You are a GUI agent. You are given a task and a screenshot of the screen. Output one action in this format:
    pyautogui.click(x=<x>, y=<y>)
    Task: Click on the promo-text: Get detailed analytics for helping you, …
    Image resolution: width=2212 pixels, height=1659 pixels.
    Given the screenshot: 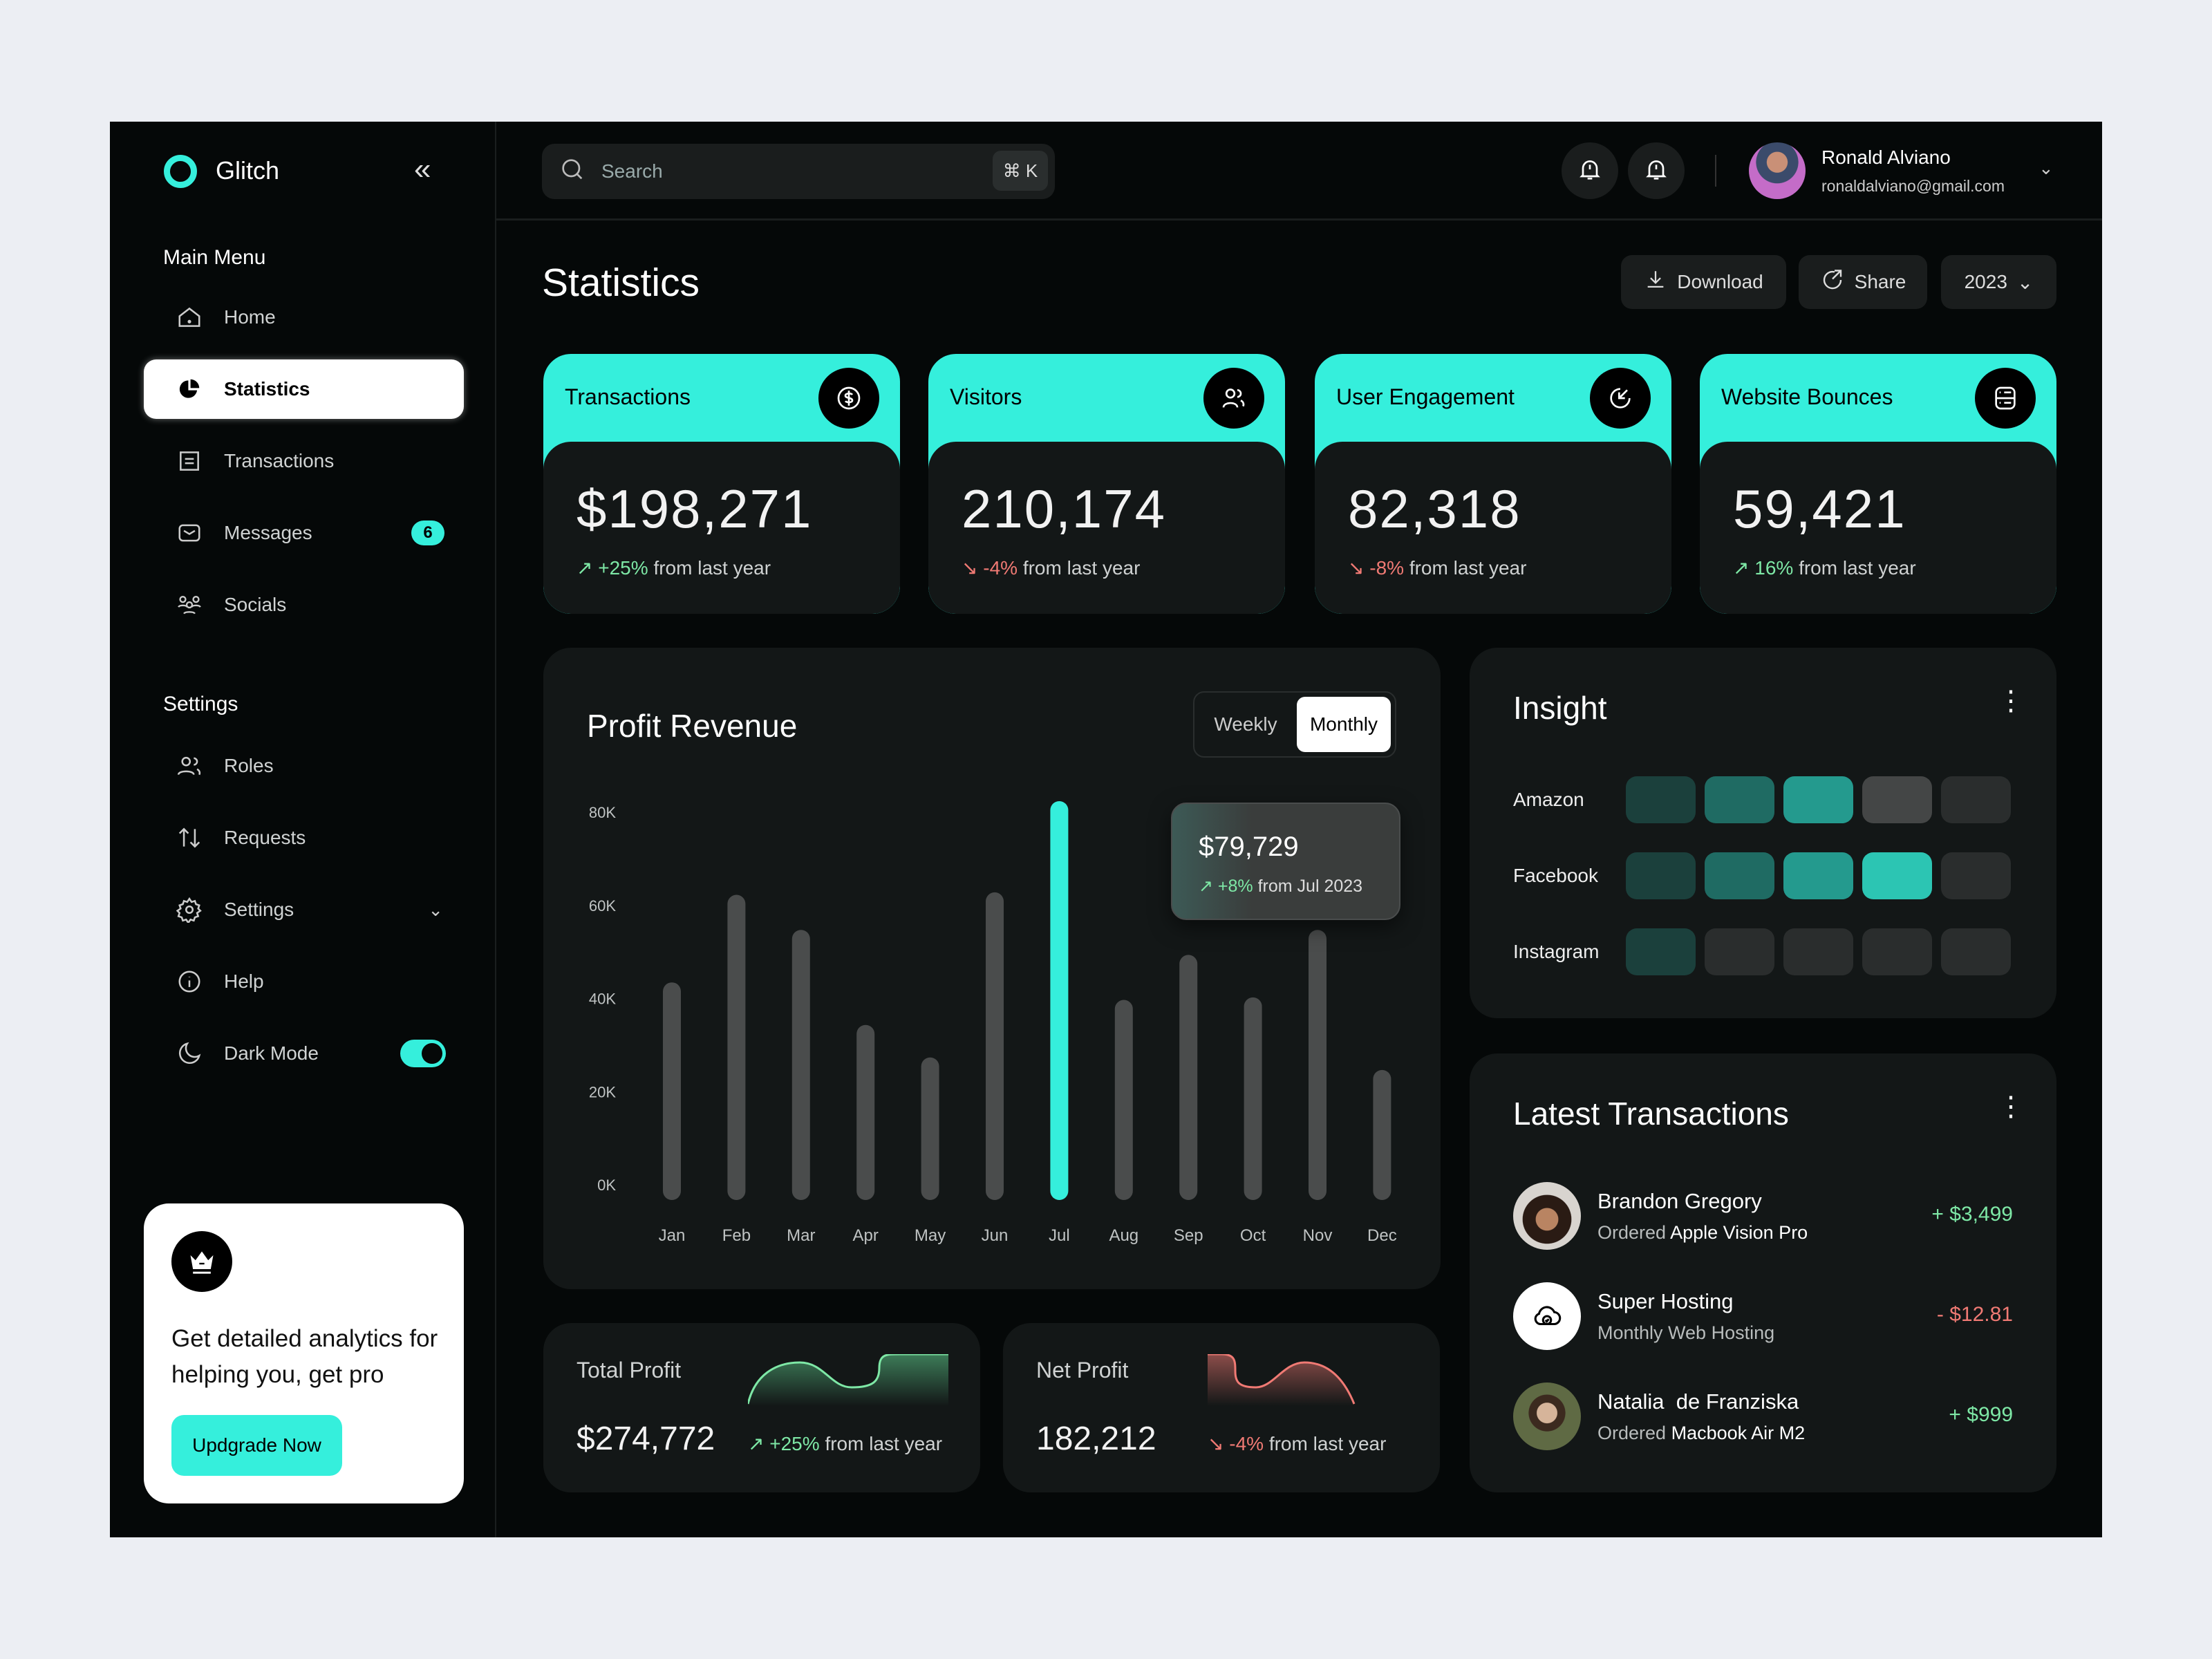 What is the action you would take?
    pyautogui.click(x=304, y=1356)
    